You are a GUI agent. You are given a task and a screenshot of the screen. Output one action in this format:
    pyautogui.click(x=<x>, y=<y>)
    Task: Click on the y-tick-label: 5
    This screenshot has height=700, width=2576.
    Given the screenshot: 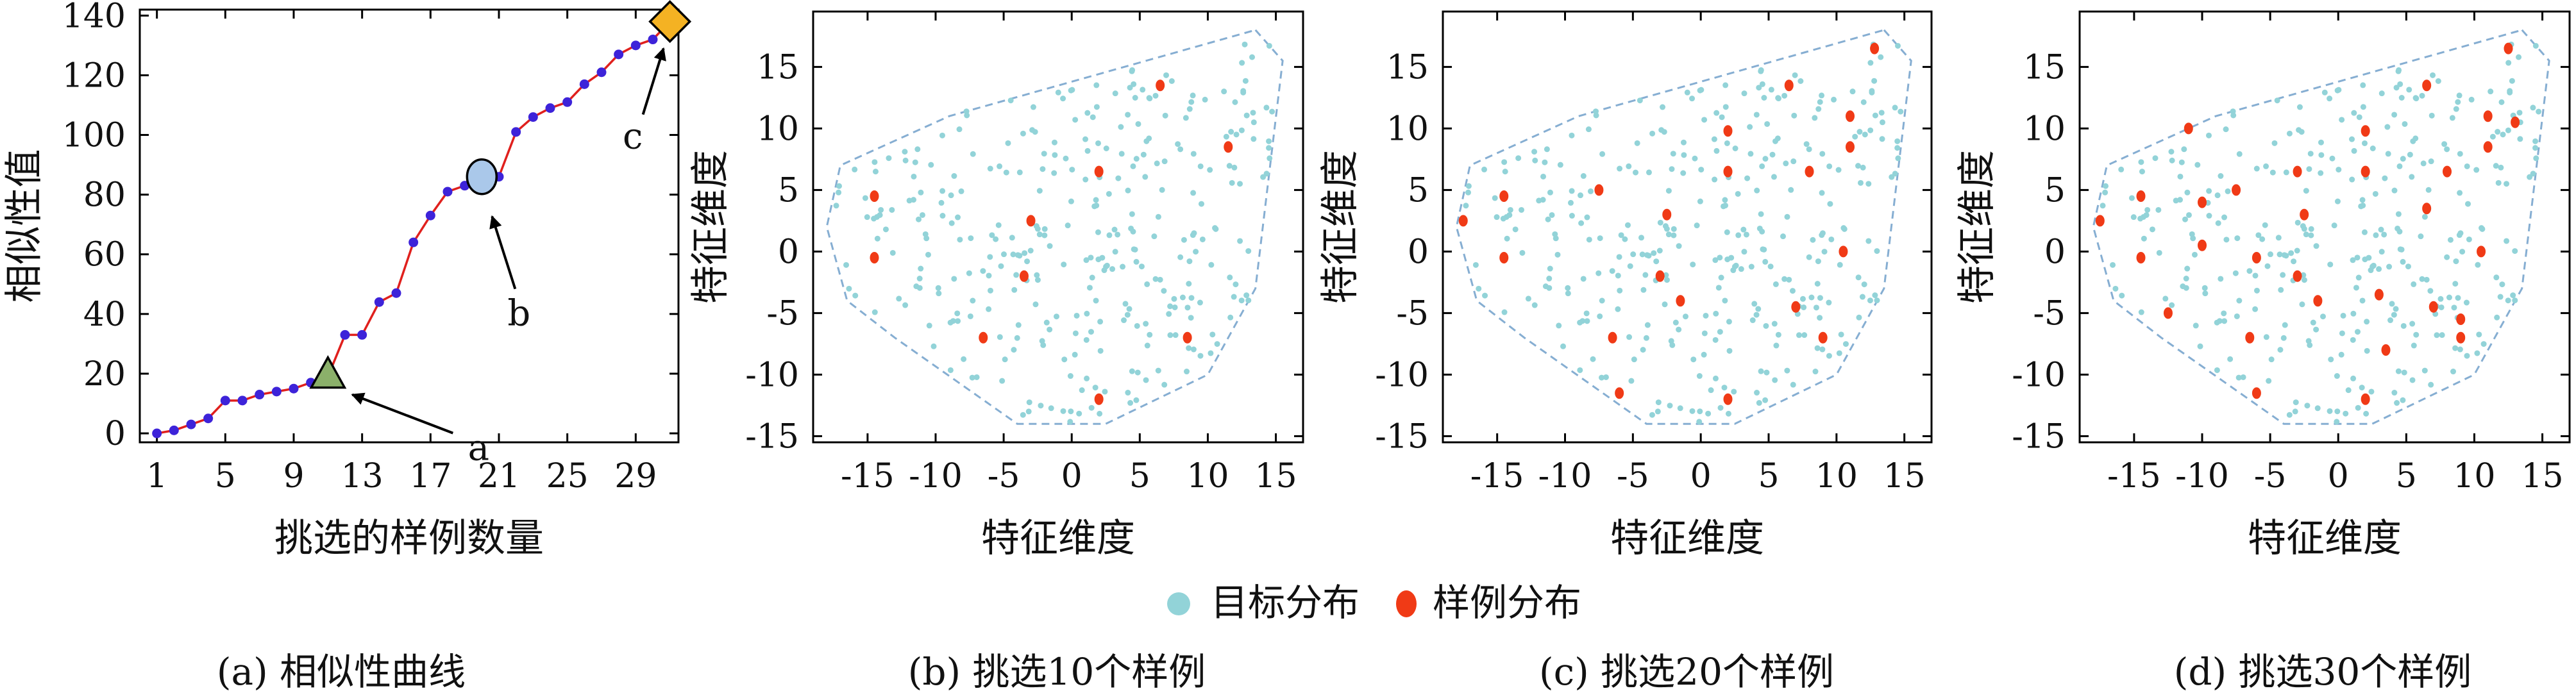 What is the action you would take?
    pyautogui.click(x=788, y=191)
    